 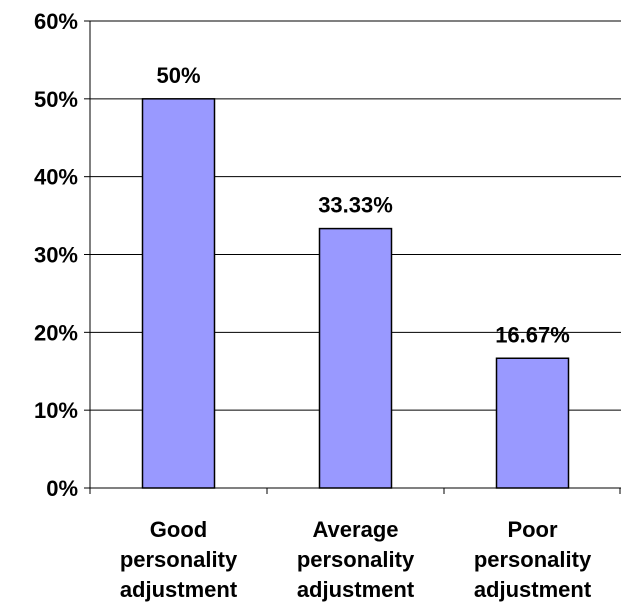 I want to click on x-category-label-line: Poor, so click(x=532, y=529).